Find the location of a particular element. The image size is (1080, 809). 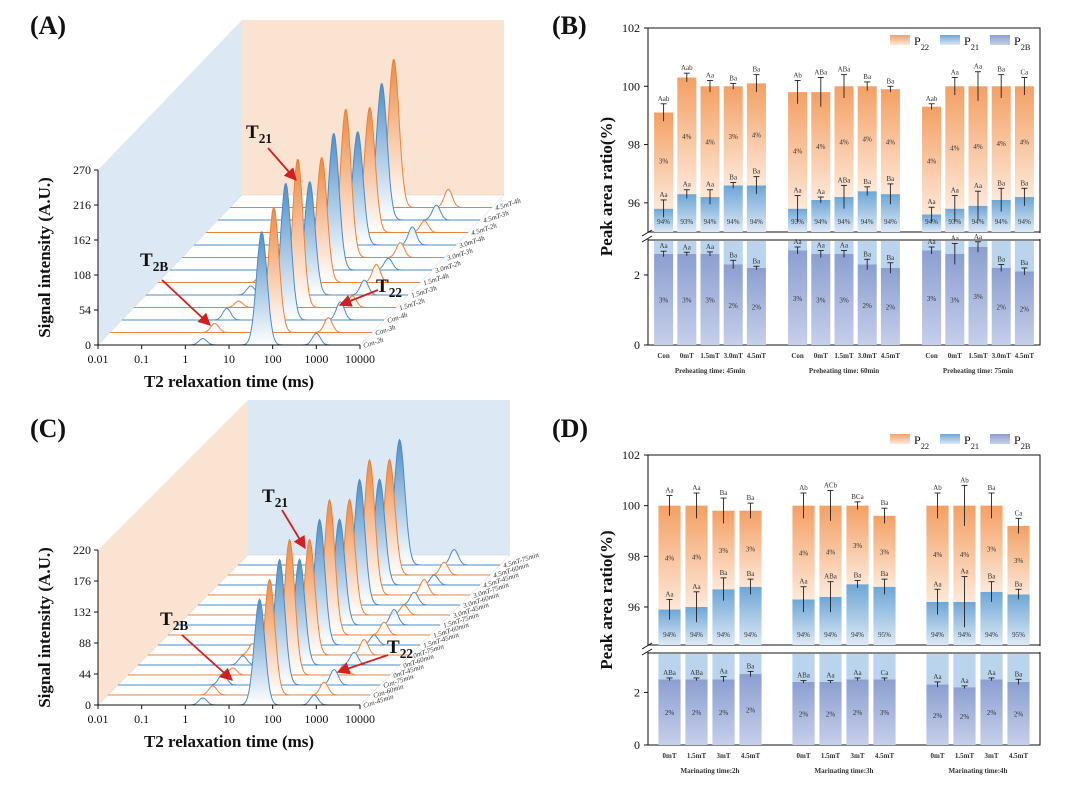

y-tick-label: 96 is located at coordinates (634, 607).